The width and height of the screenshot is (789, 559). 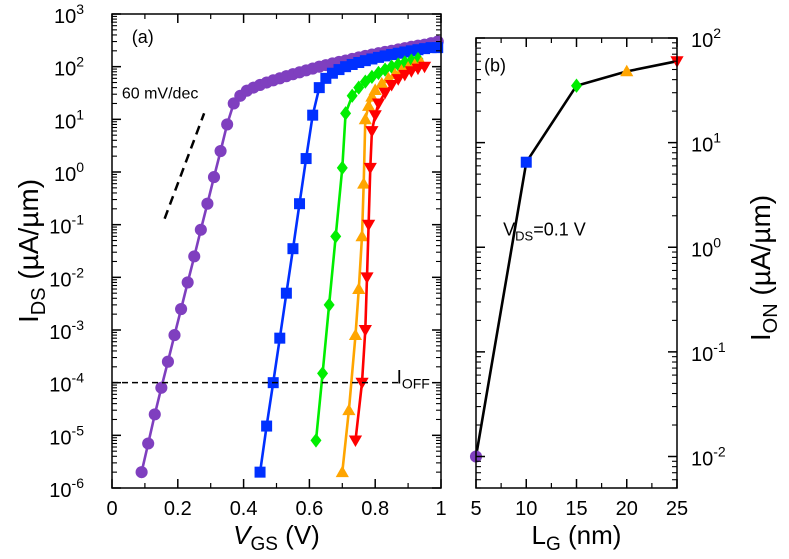 What do you see at coordinates (539, 535) in the screenshot?
I see `lg-label-main: L` at bounding box center [539, 535].